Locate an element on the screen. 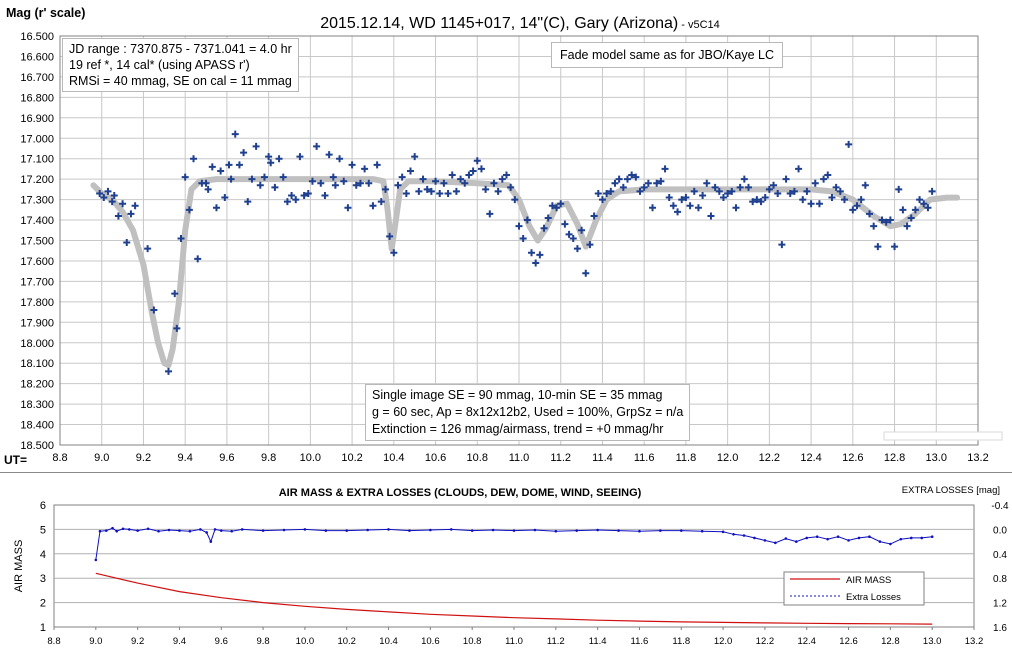 This screenshot has width=1012, height=657. x-tick-label: 11.6 is located at coordinates (644, 458).